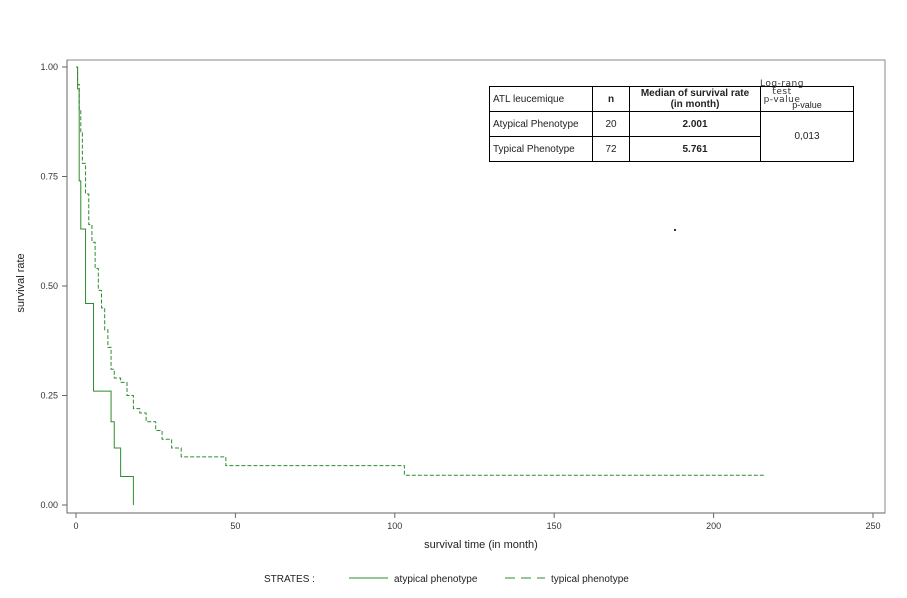  I want to click on x-tick-label: 0, so click(75, 526).